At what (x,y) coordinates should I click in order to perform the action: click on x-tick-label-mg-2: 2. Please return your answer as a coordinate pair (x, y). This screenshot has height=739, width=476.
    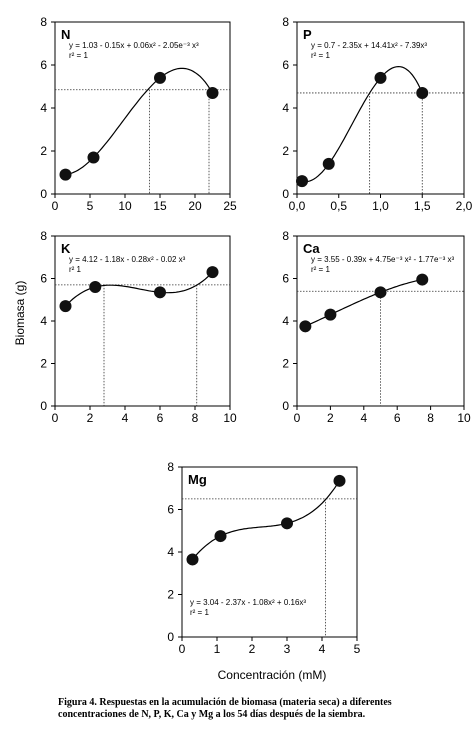
    Looking at the image, I should click on (252, 649).